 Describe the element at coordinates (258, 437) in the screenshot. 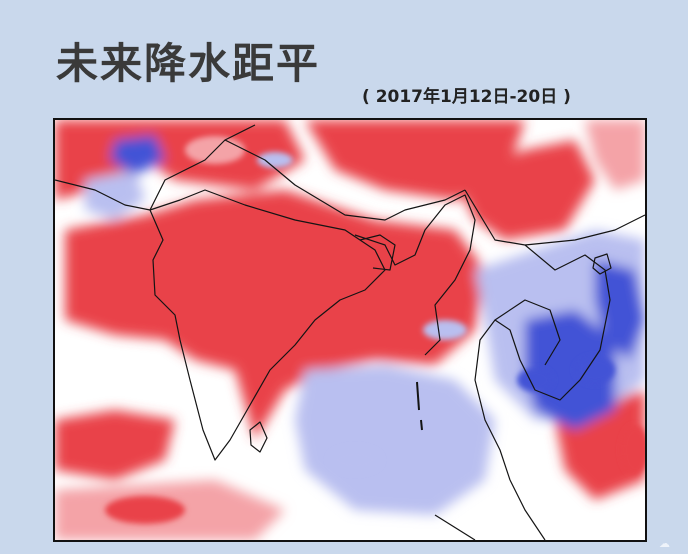

I see `sri-lanka-outline` at that location.